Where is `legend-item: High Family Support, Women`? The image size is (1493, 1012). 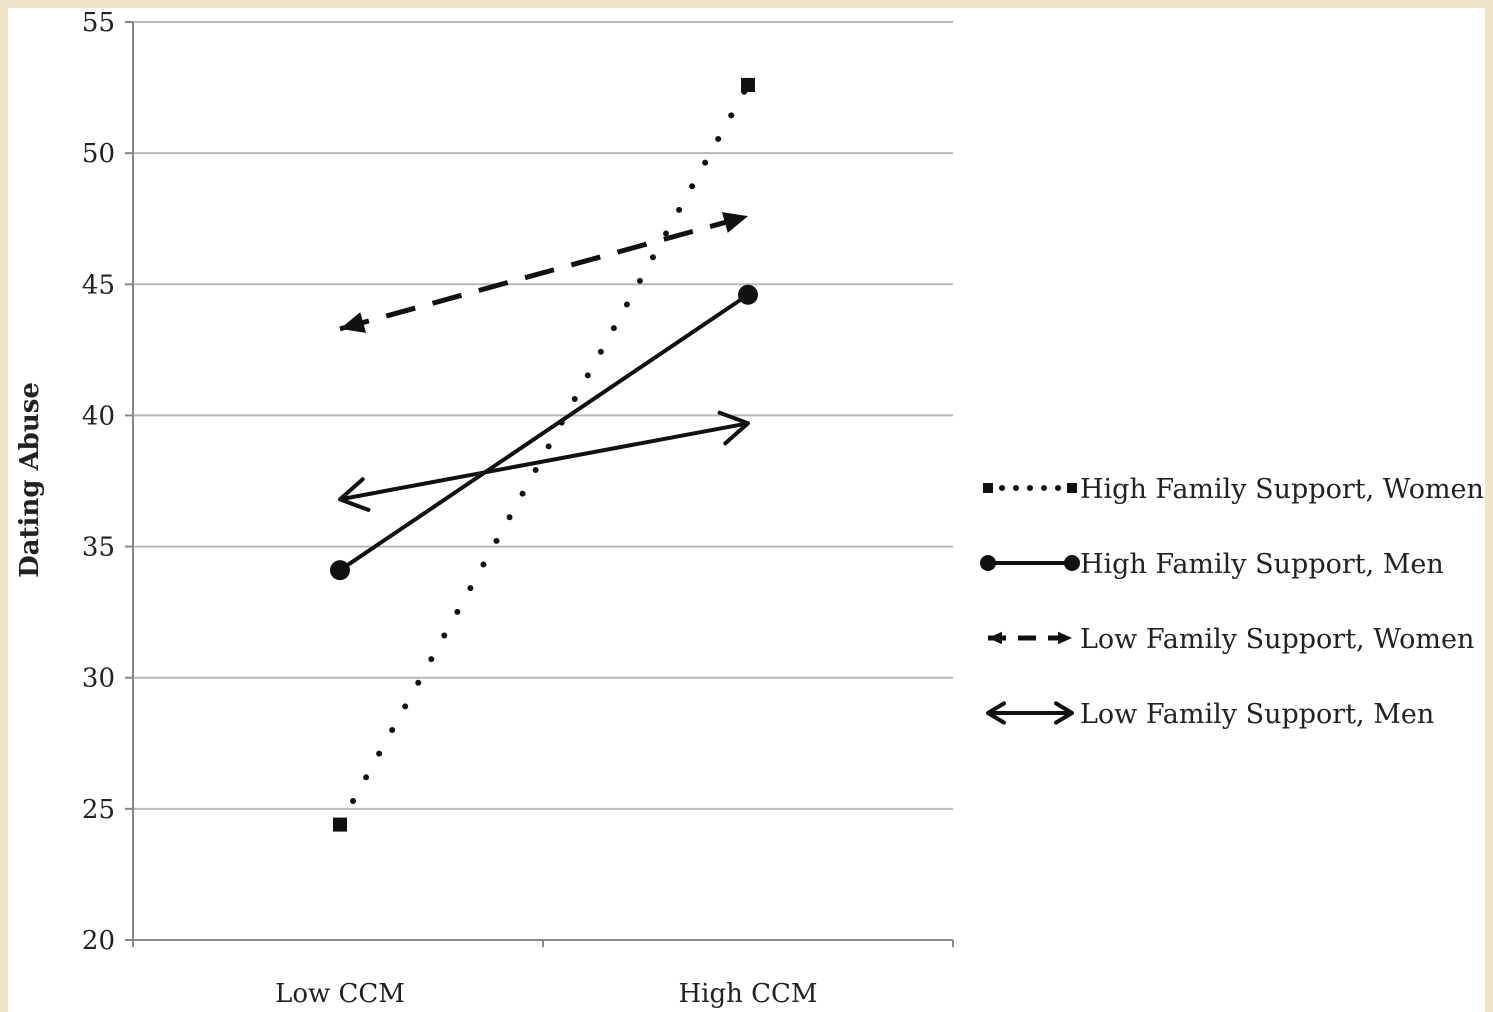
legend-item: High Family Support, Women is located at coordinates (1233, 489).